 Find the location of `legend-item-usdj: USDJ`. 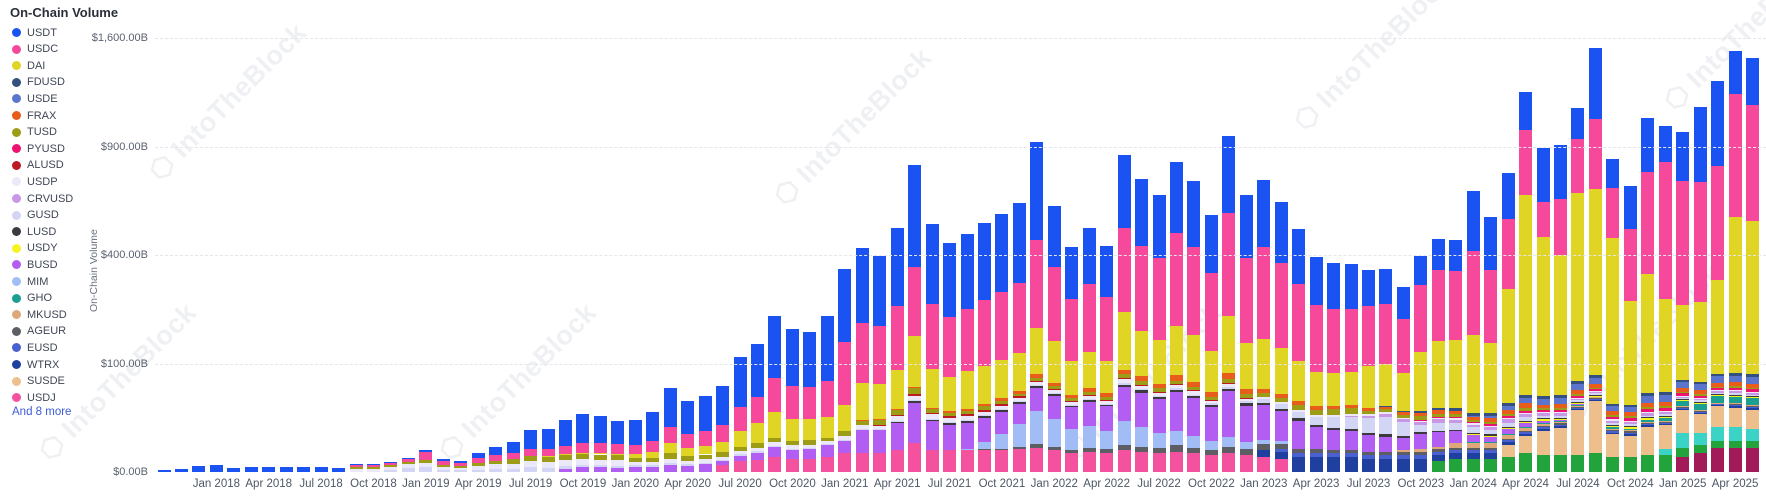

legend-item-usdj: USDJ is located at coordinates (34, 397).